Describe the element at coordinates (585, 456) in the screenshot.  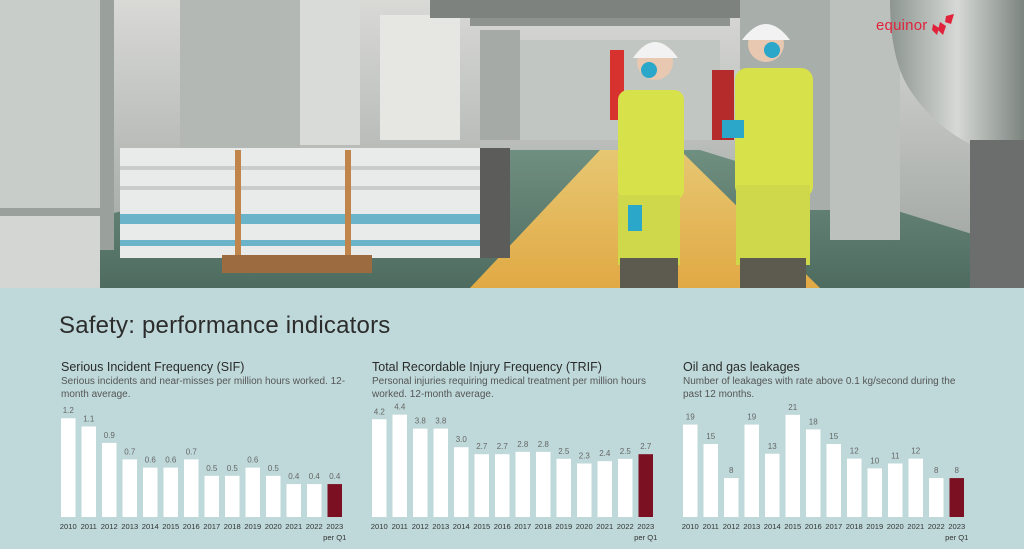
I see `value-label: 2.3` at that location.